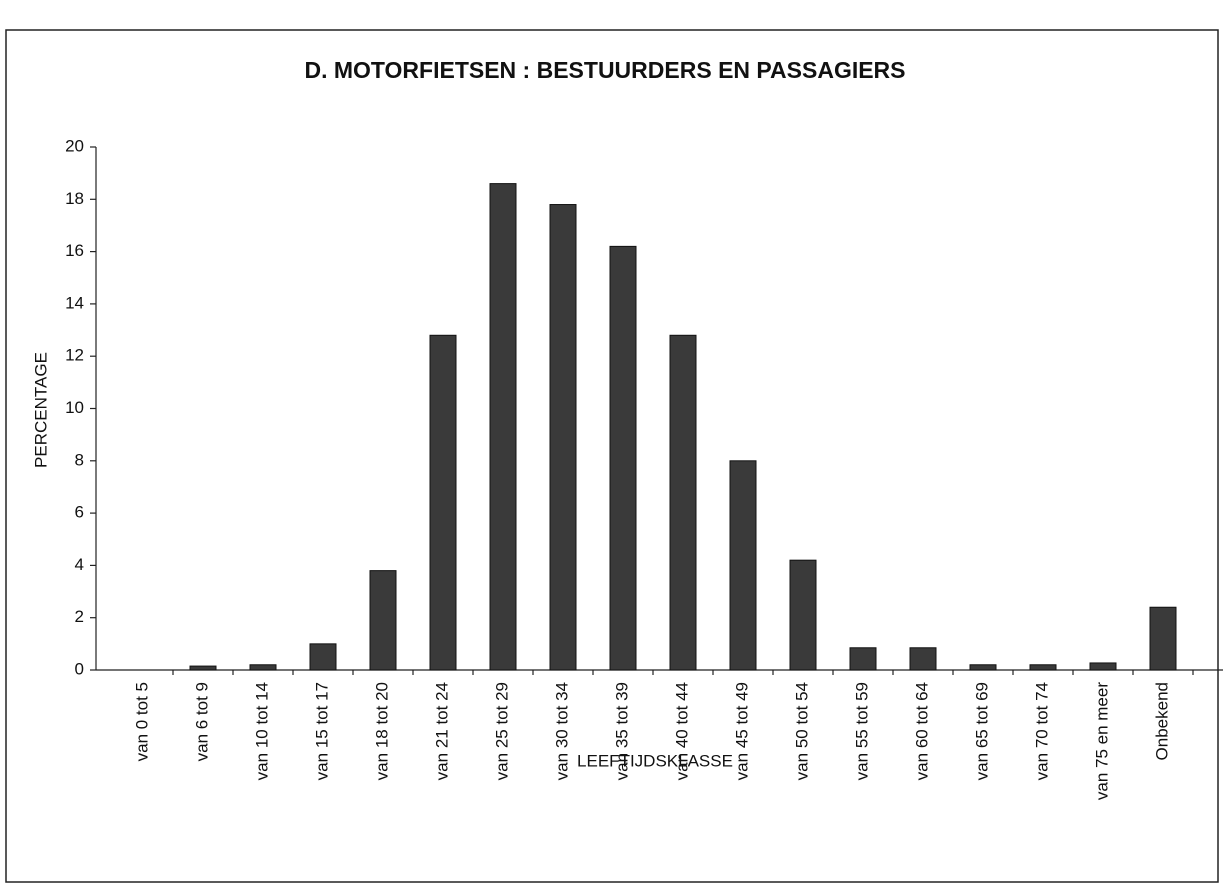 This screenshot has width=1226, height=888. Describe the element at coordinates (261, 731) in the screenshot. I see `x-tick-label: van 10 tot 14` at that location.